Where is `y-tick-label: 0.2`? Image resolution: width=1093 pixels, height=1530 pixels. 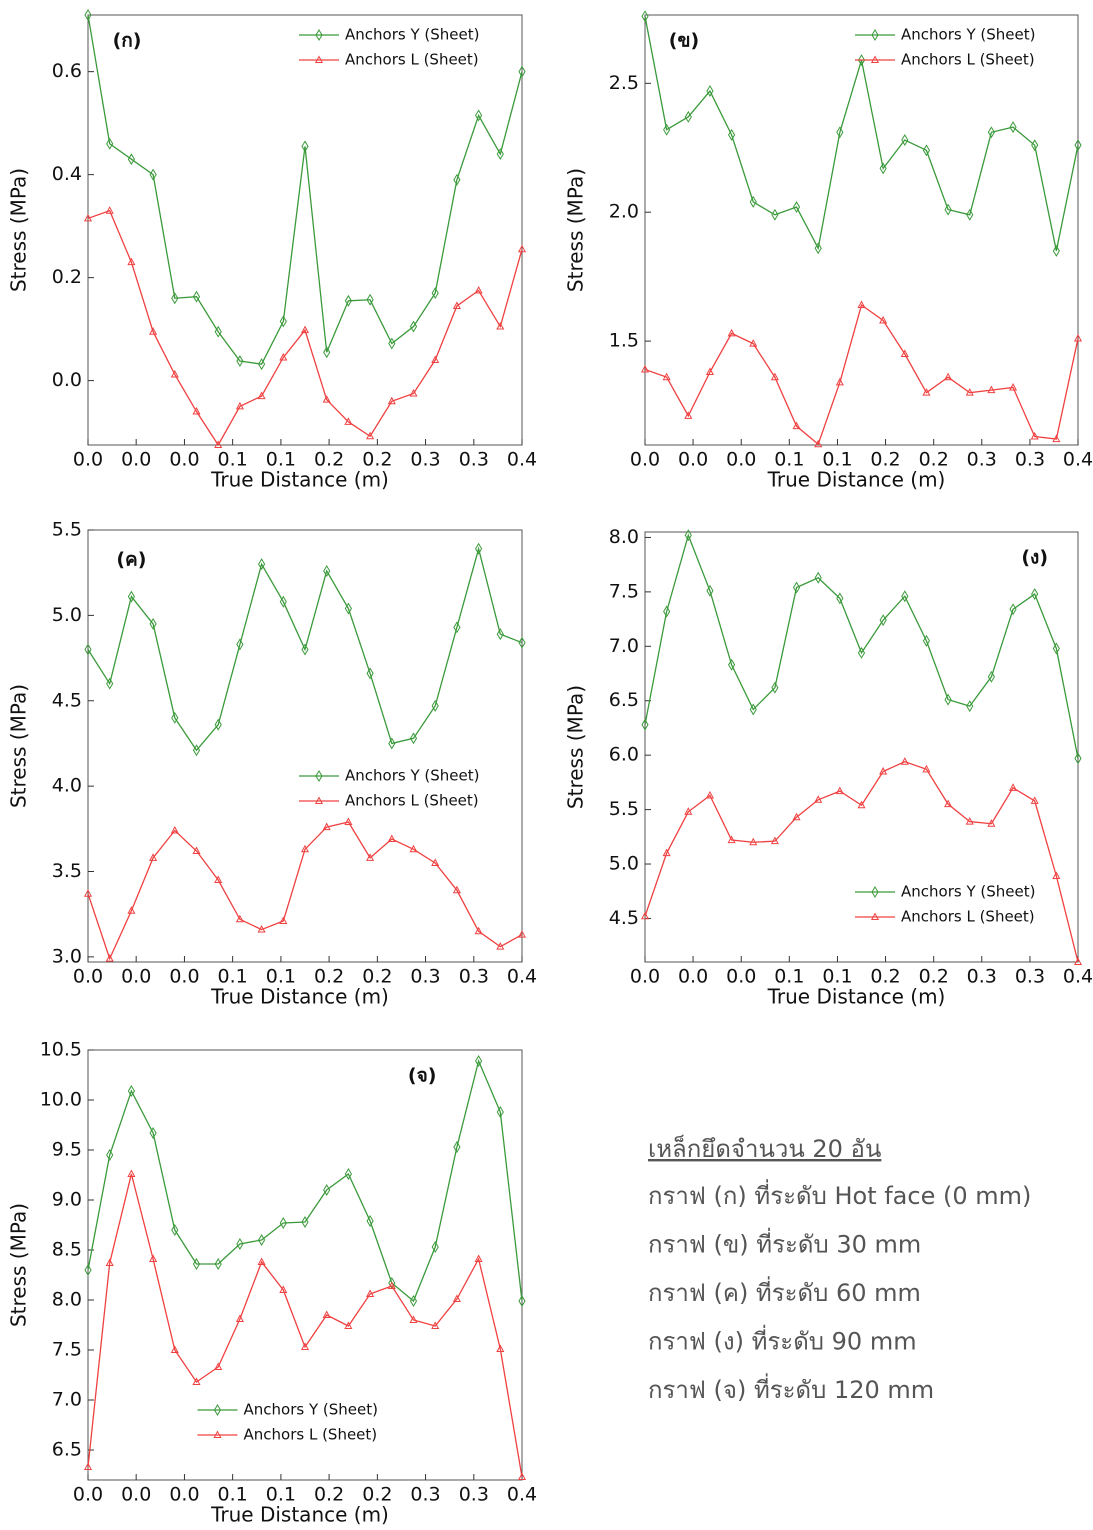
y-tick-label: 0.2 is located at coordinates (67, 277).